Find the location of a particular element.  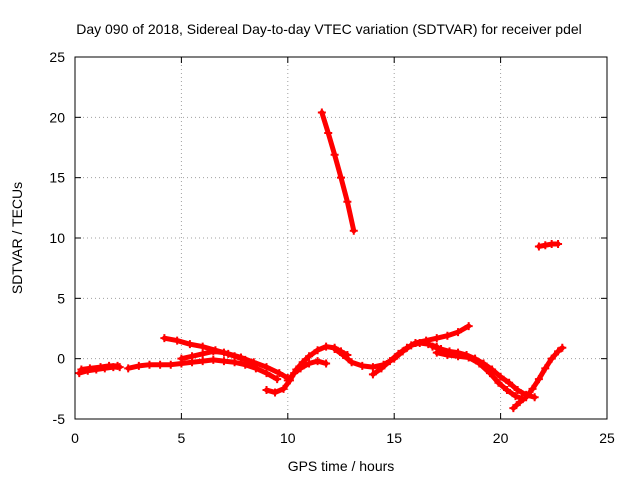

x-tick-label: 15 is located at coordinates (394, 438).